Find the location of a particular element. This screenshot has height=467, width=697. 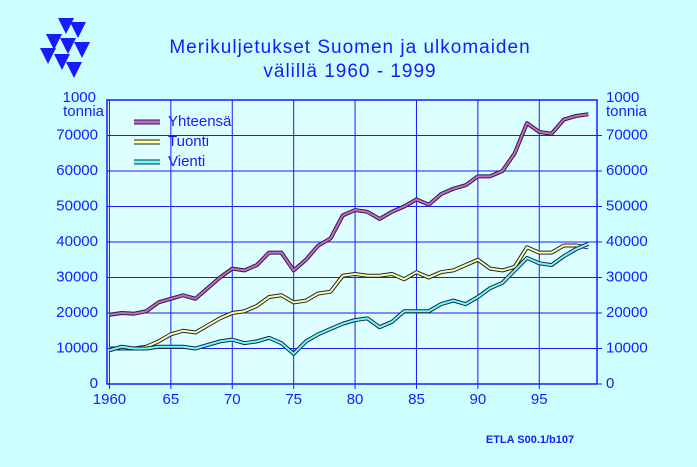

logo is located at coordinates (65, 48).